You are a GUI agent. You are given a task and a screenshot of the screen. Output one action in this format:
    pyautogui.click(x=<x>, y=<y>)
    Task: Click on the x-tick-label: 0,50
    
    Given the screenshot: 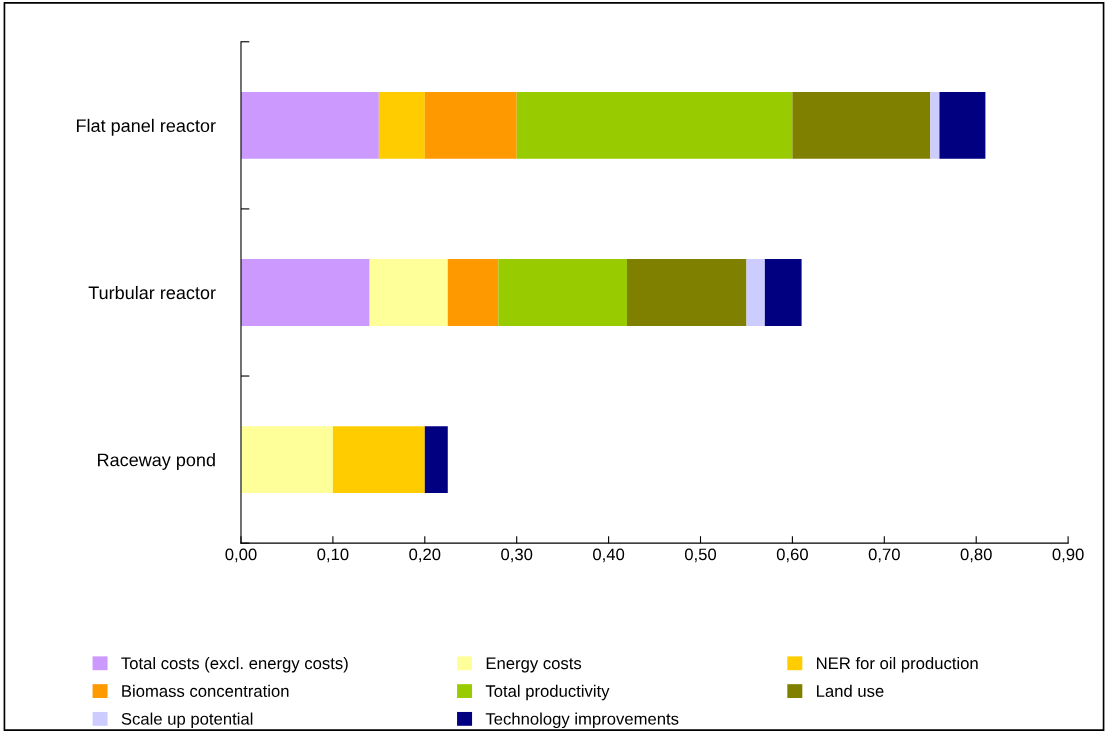 What is the action you would take?
    pyautogui.click(x=700, y=555)
    